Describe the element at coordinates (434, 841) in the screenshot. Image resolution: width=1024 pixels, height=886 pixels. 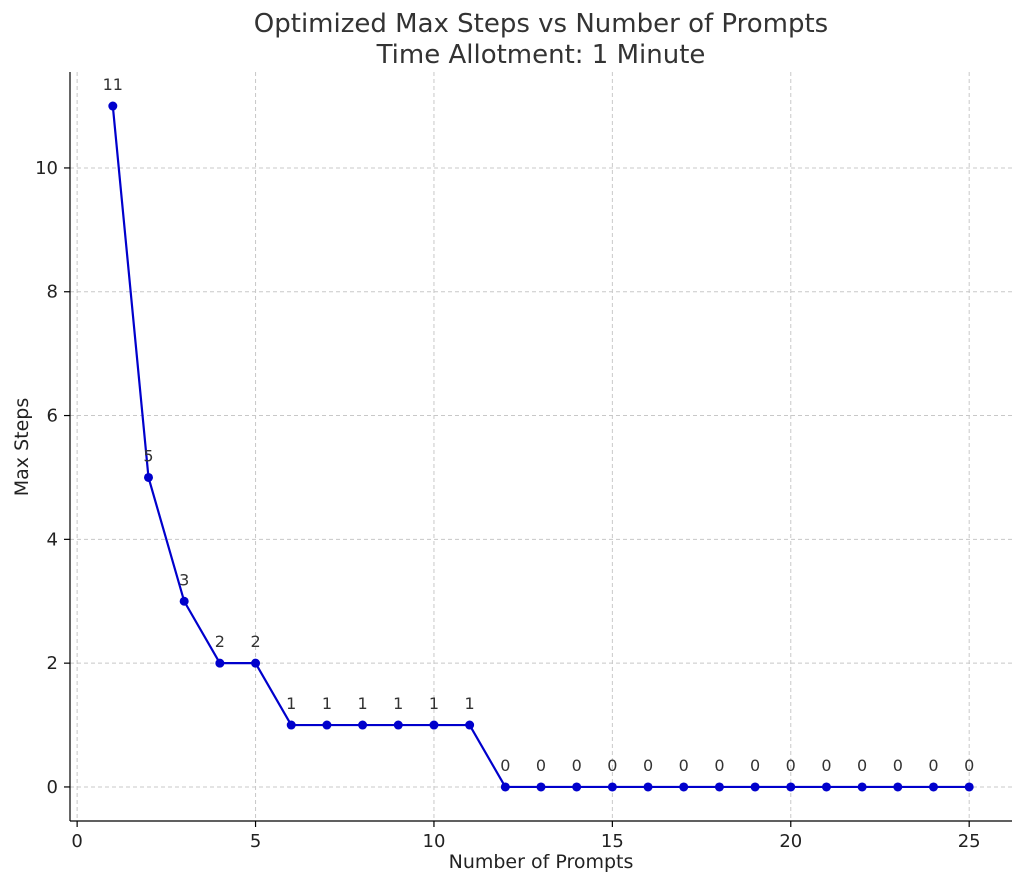
I see `x-tick-label: 10` at that location.